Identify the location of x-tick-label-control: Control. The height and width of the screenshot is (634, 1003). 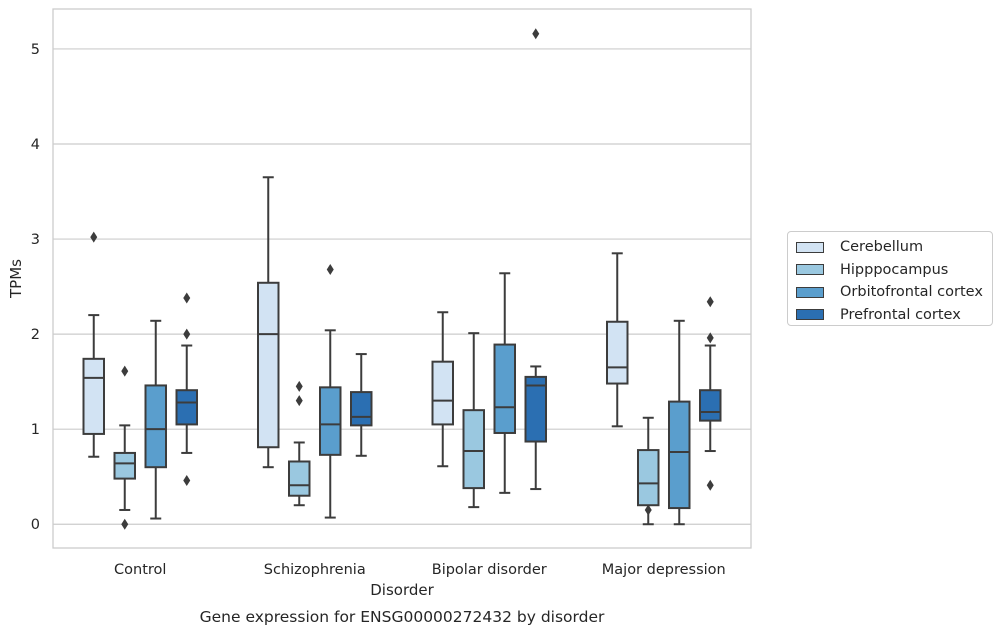
(140, 570).